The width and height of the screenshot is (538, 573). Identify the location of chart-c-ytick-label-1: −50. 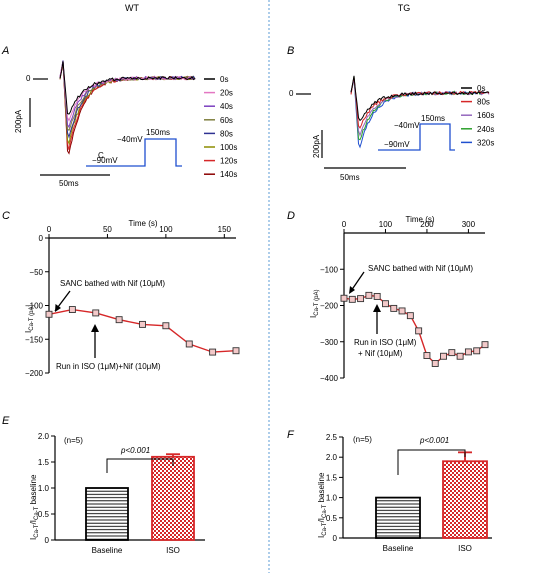
(36, 272).